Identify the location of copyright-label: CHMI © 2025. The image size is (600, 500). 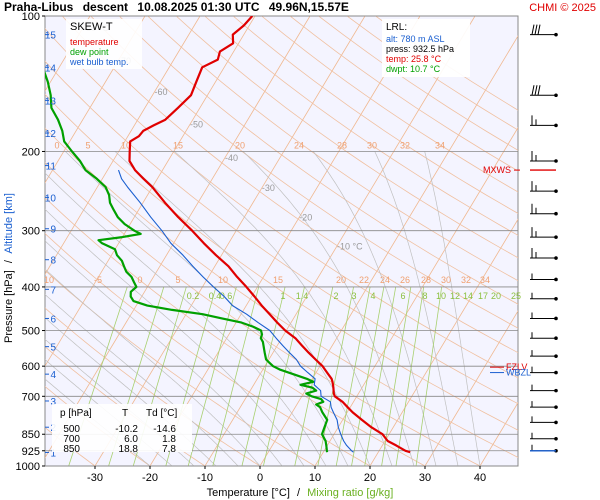
(562, 8).